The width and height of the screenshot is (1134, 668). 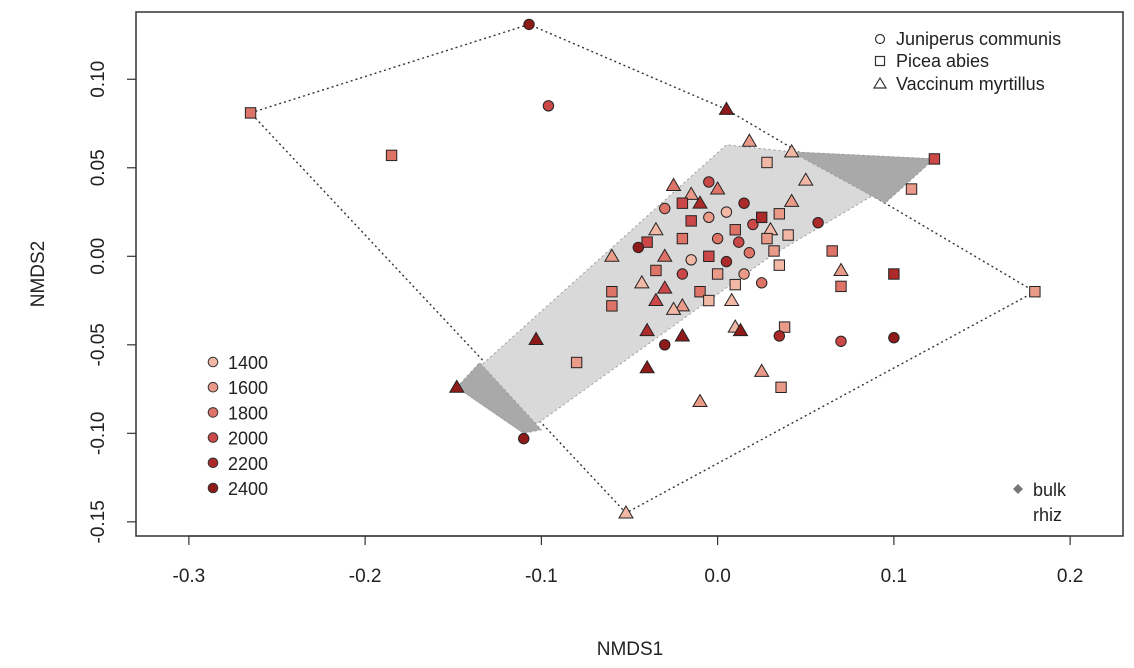 What do you see at coordinates (248, 413) in the screenshot?
I see `legend-elevation-label: 1800` at bounding box center [248, 413].